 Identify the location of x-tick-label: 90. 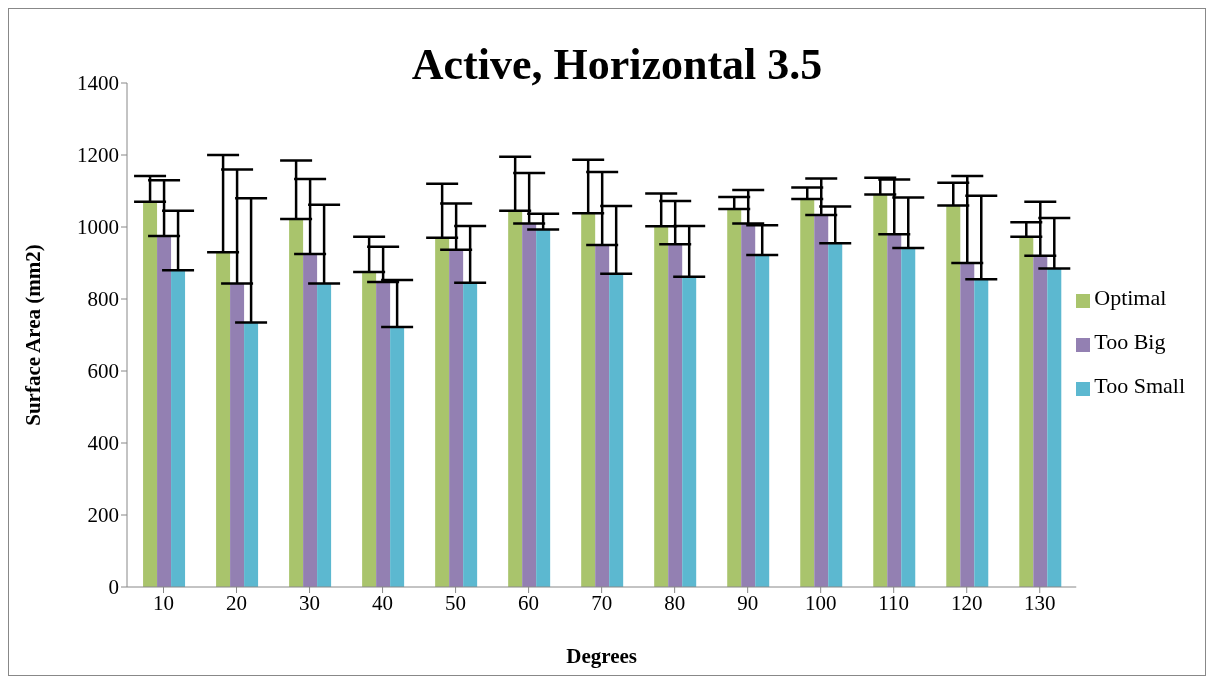
(748, 602).